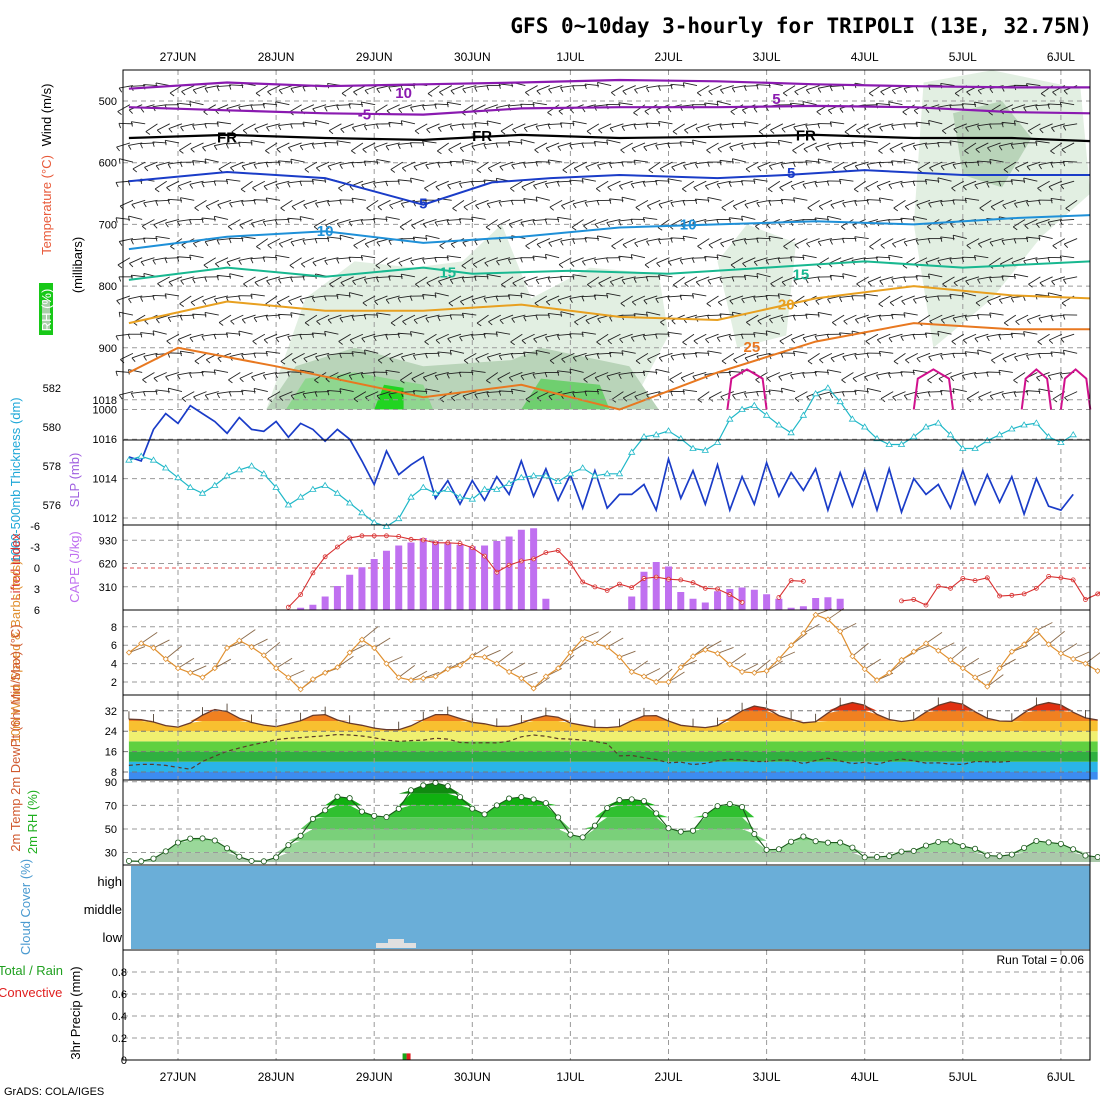 This screenshot has width=1100, height=1100. I want to click on wind-speed-point, so click(288, 677).